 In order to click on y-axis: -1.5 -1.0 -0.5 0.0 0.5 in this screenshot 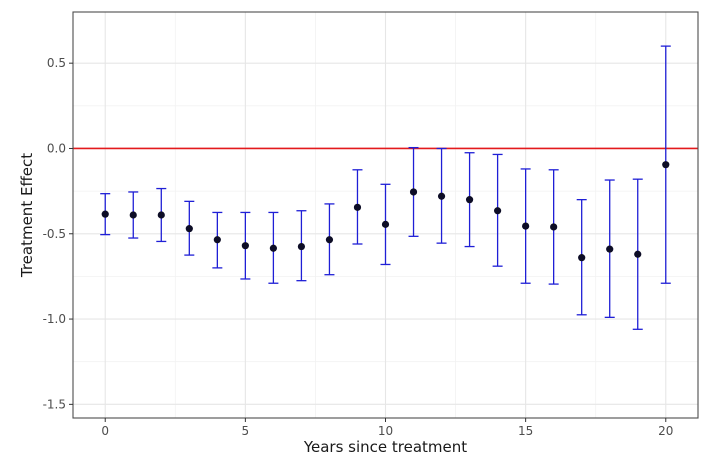, I will do `click(58, 233)`.